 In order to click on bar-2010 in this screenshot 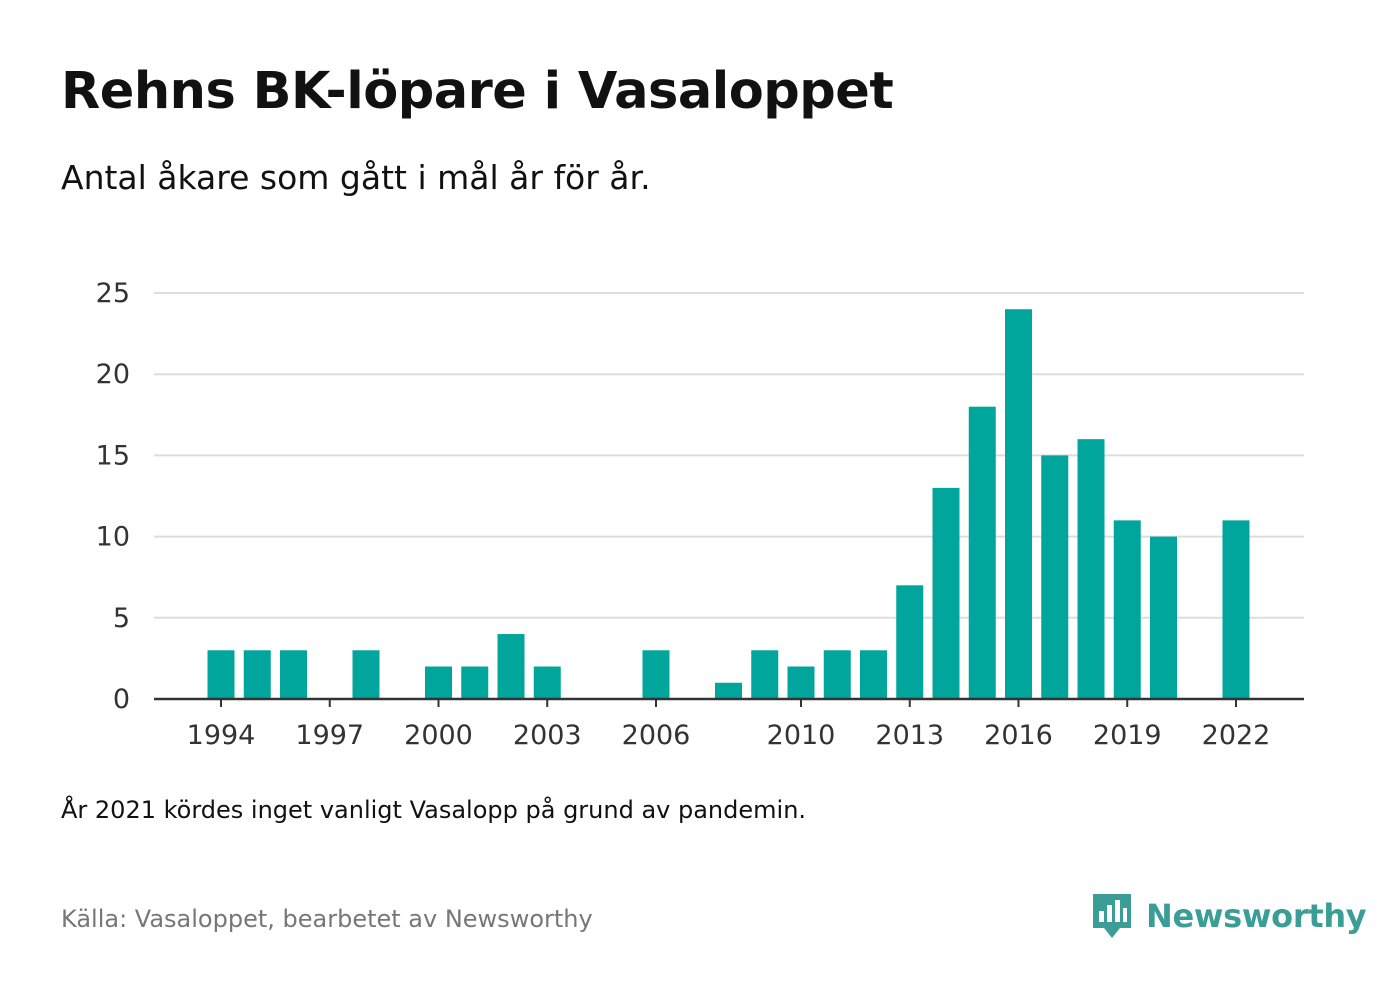, I will do `click(801, 682)`.